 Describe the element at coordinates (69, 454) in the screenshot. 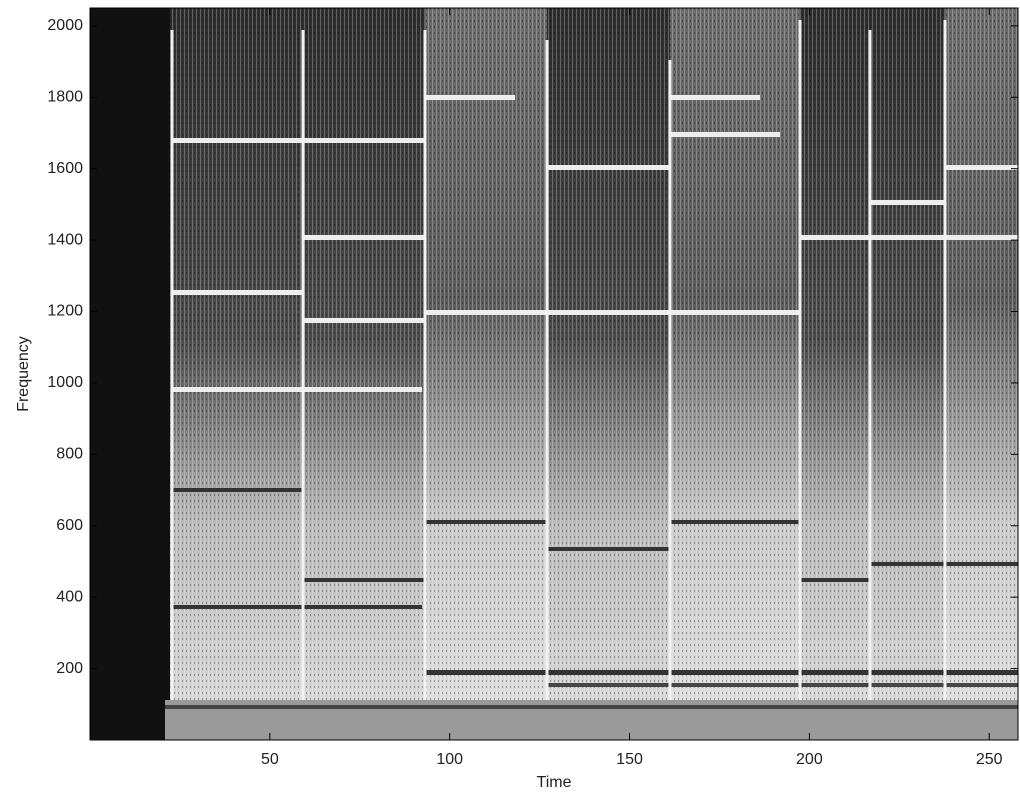

I see `y-tick-label: 800` at that location.